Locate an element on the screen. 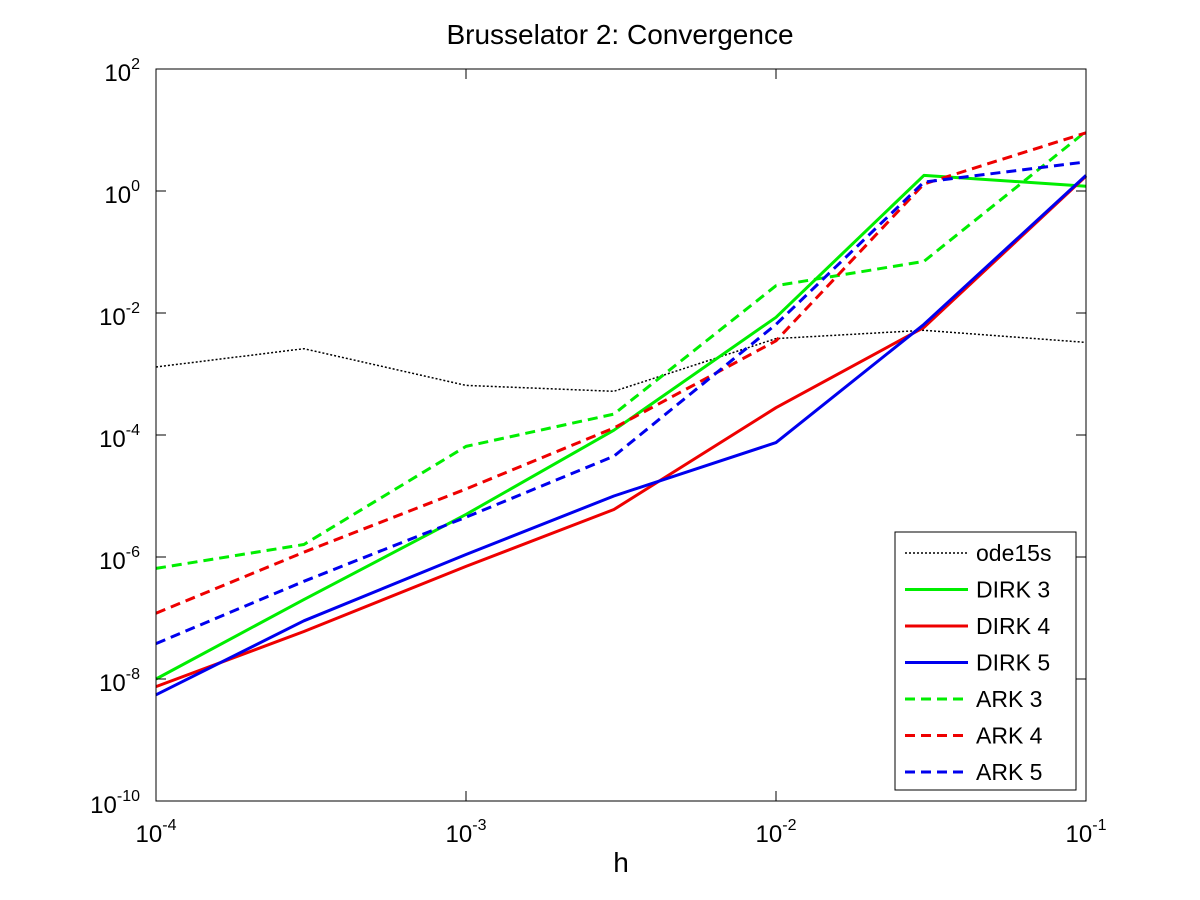 This screenshot has width=1200, height=900. legend-label: DIRK 3 is located at coordinates (1013, 590).